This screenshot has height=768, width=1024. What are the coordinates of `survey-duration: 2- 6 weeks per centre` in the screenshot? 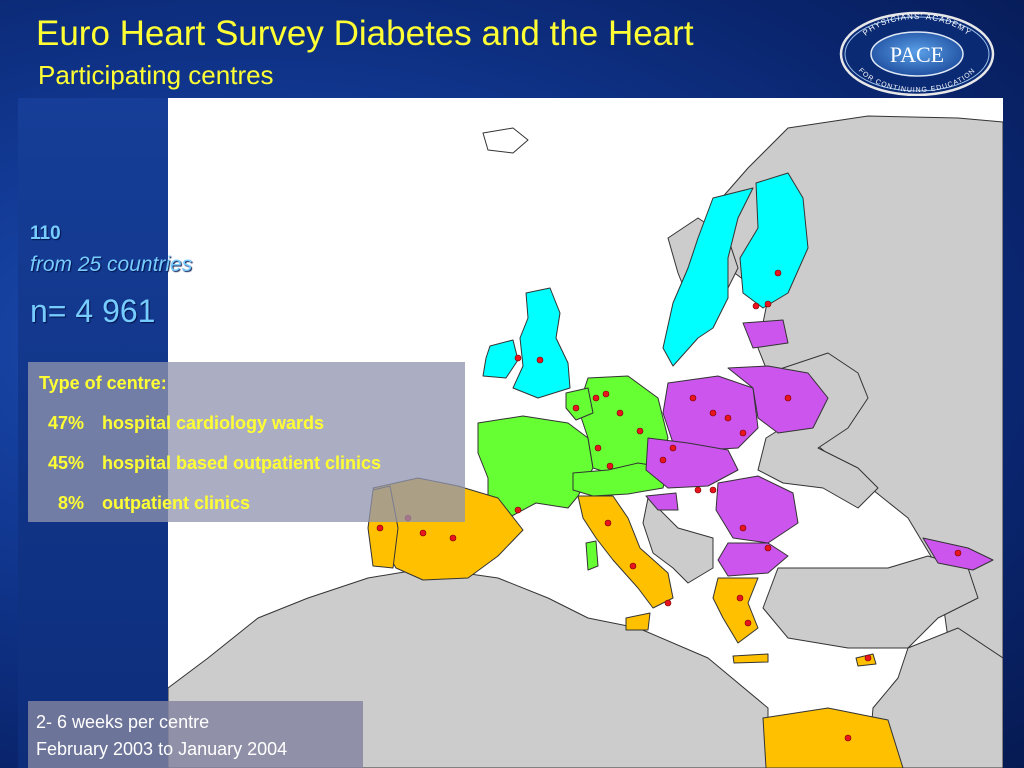 It's located at (123, 722).